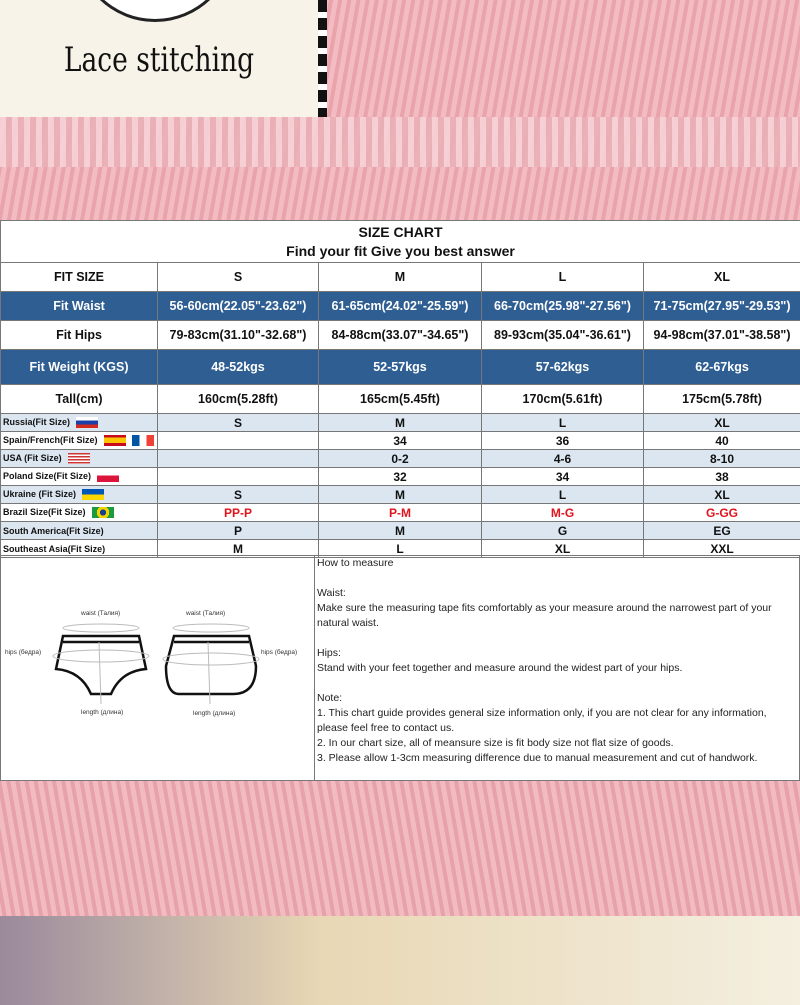  I want to click on country-label: Brazil Size(Fit Size), so click(44, 511).